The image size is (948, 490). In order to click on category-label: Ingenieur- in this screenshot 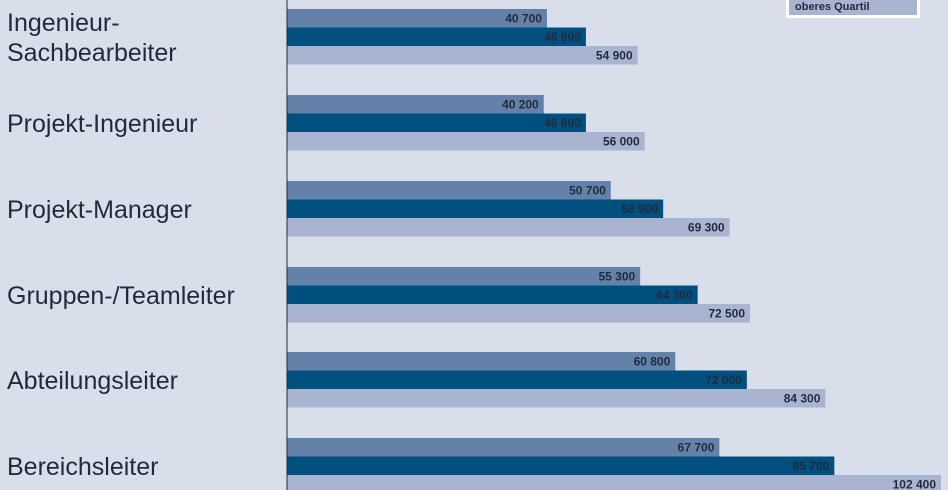, I will do `click(63, 23)`.